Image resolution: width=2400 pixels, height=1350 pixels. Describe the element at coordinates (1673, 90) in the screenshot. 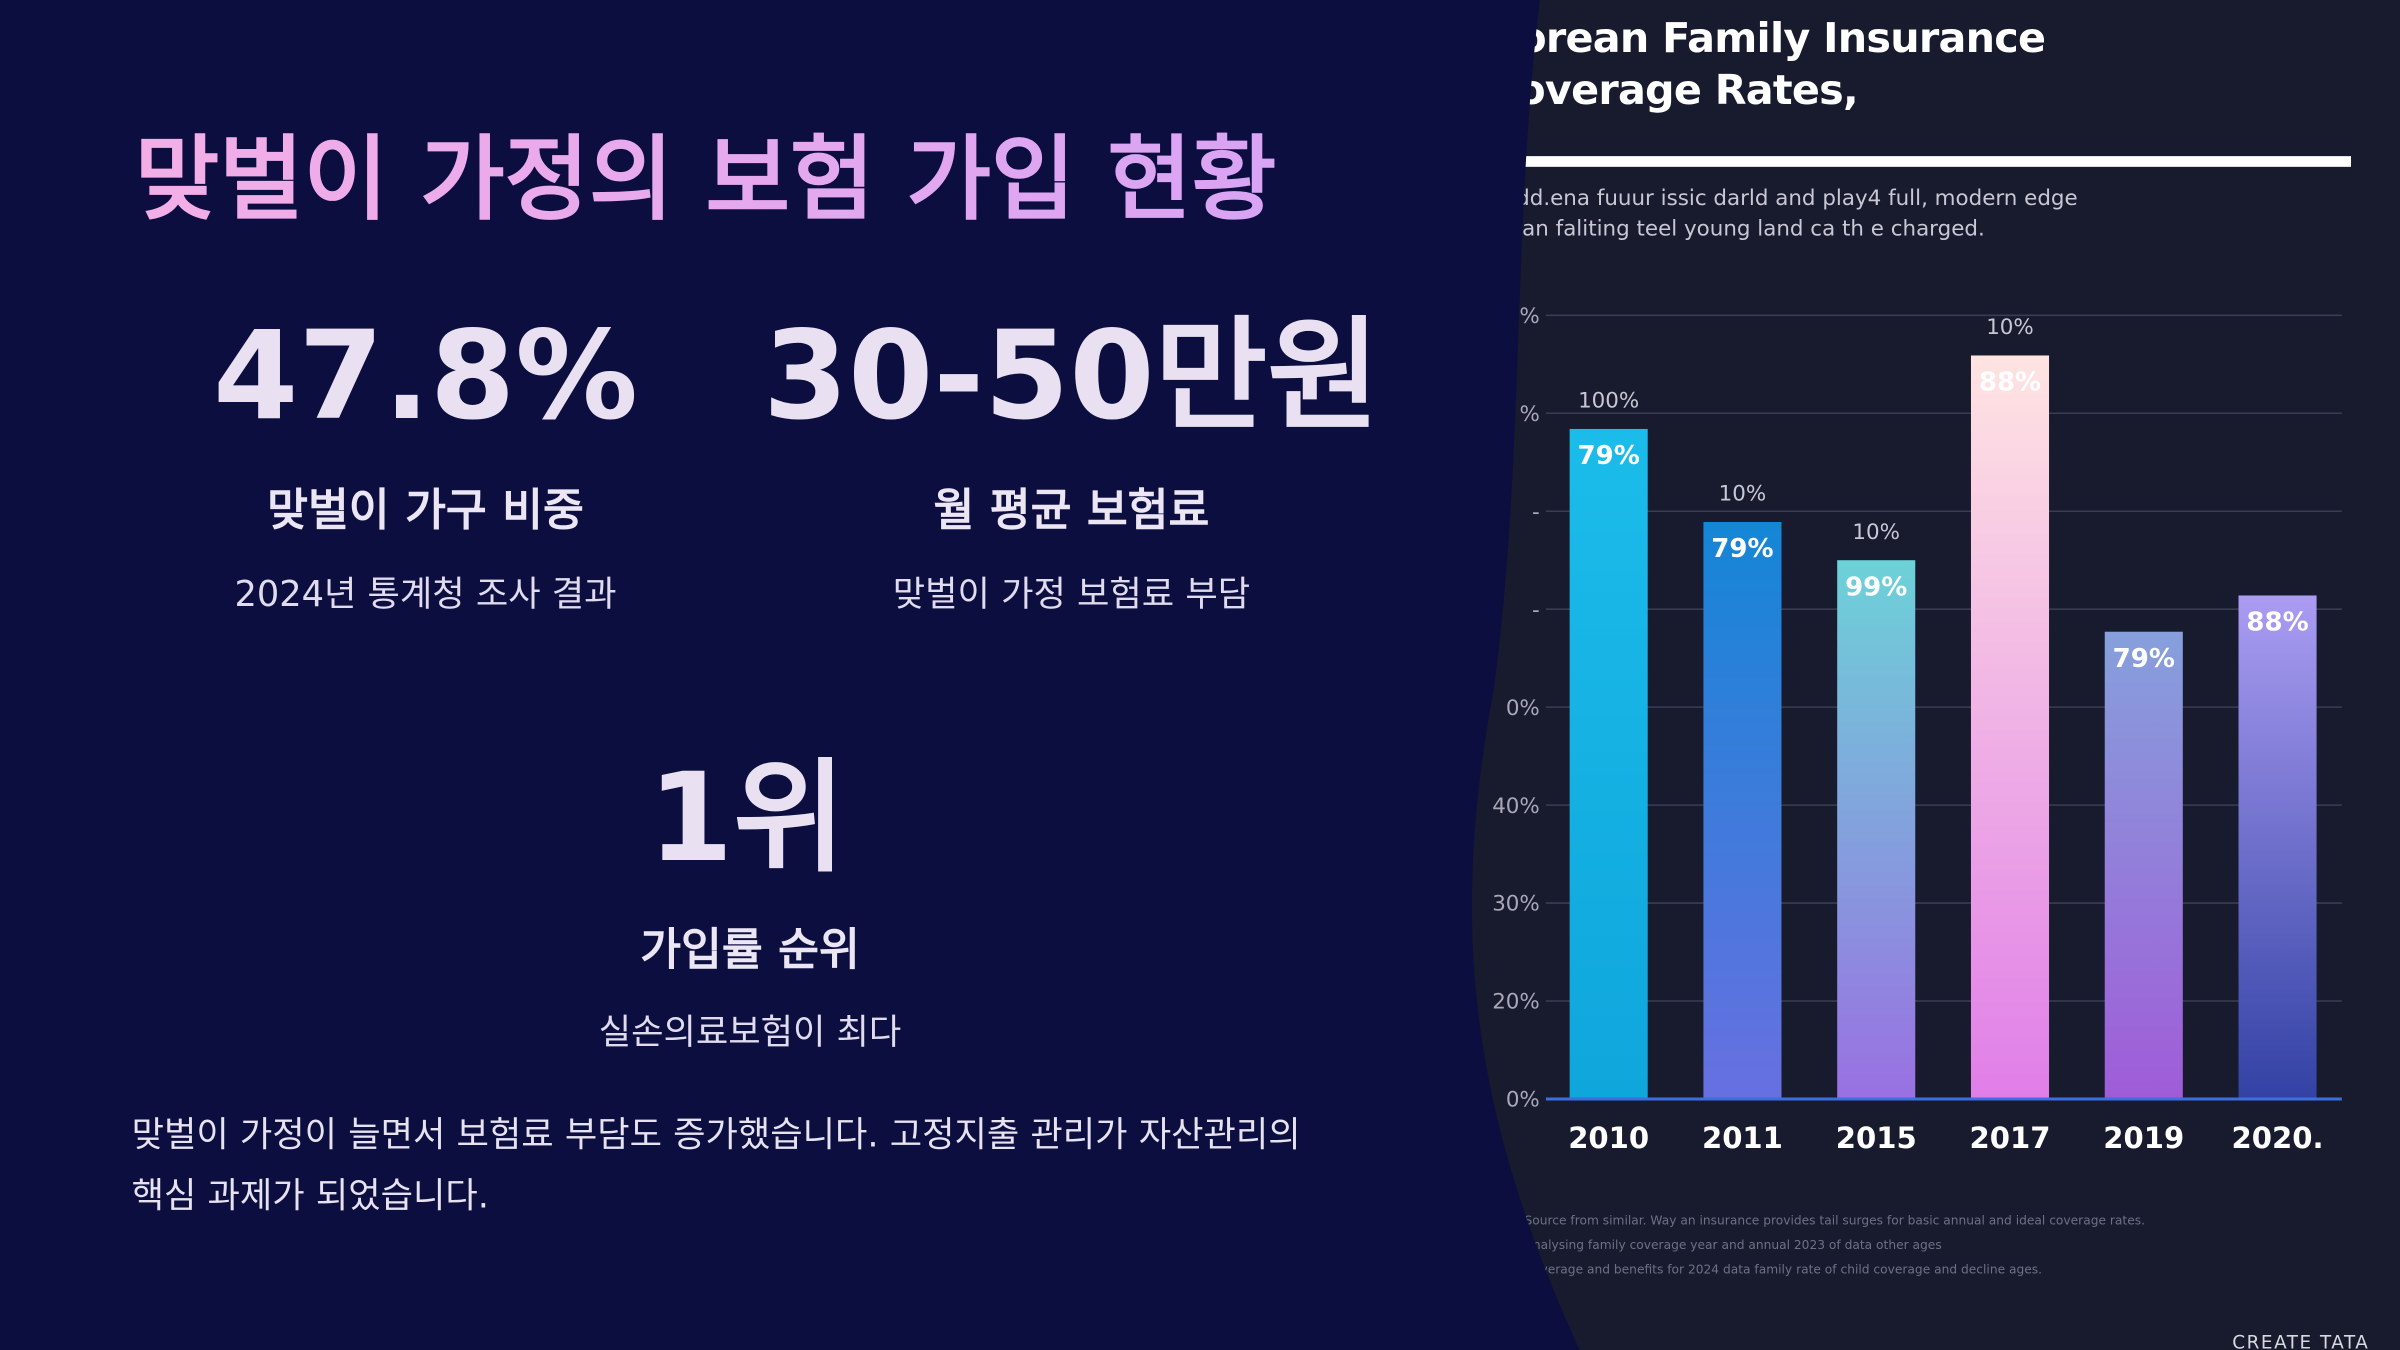

I see `chart-title: Coverage Rates,` at that location.